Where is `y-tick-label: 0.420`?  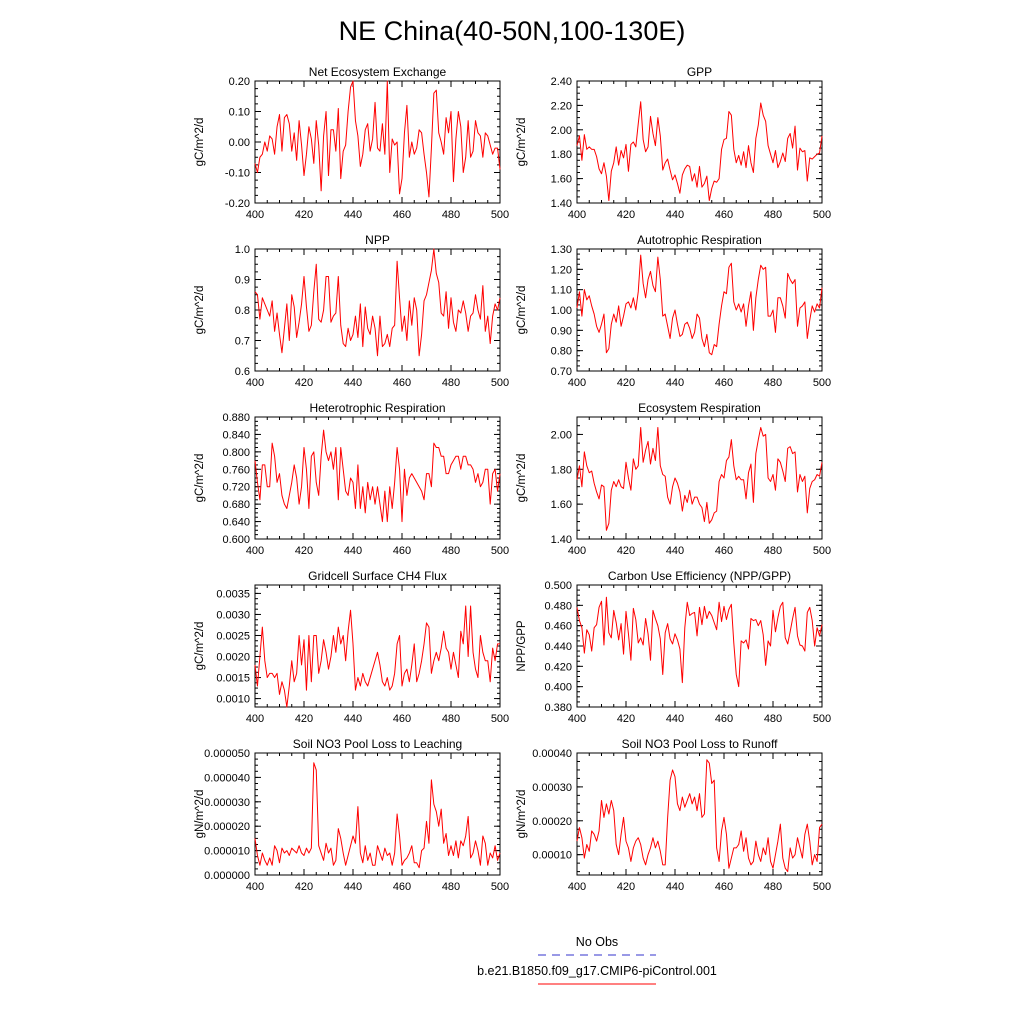
y-tick-label: 0.420 is located at coordinates (558, 667).